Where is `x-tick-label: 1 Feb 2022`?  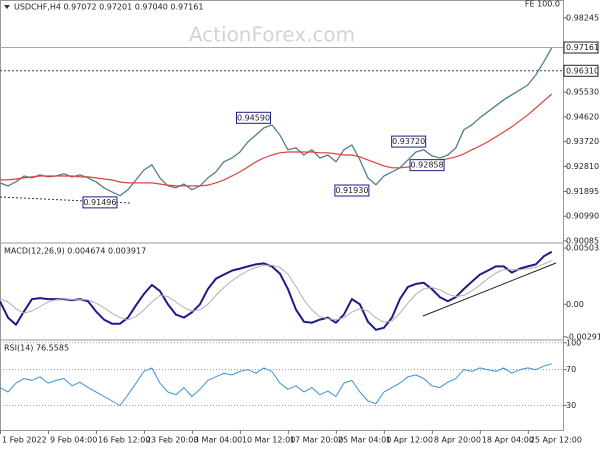 x-tick-label: 1 Feb 2022 is located at coordinates (24, 440).